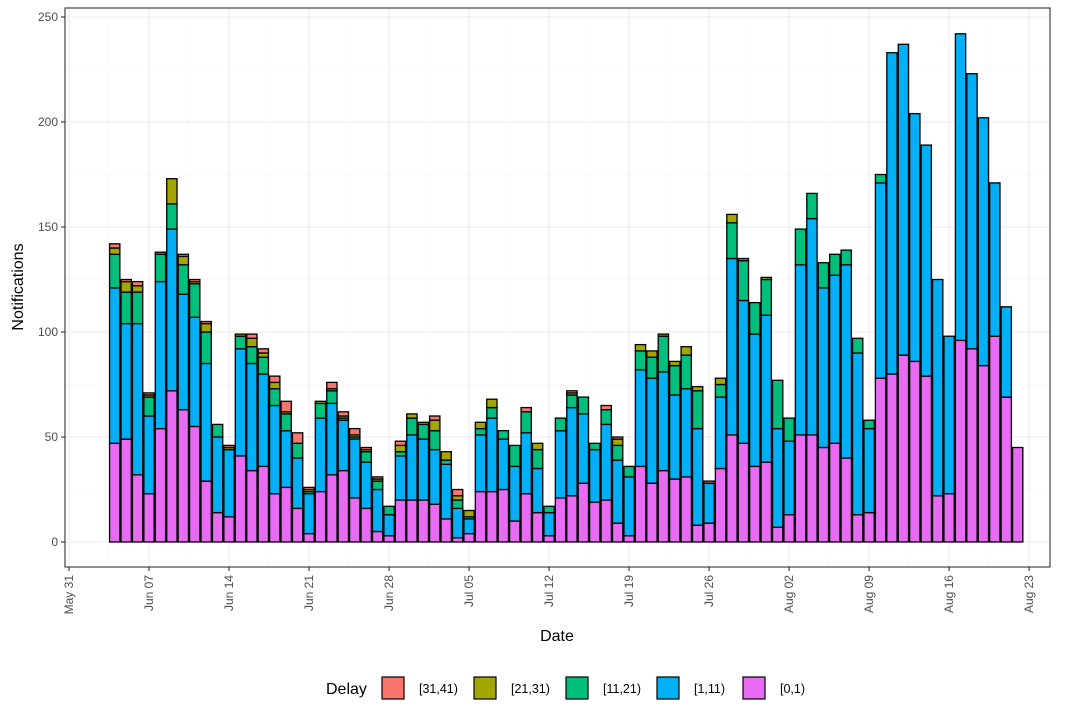  I want to click on y-tick-label: 200, so click(48, 122).